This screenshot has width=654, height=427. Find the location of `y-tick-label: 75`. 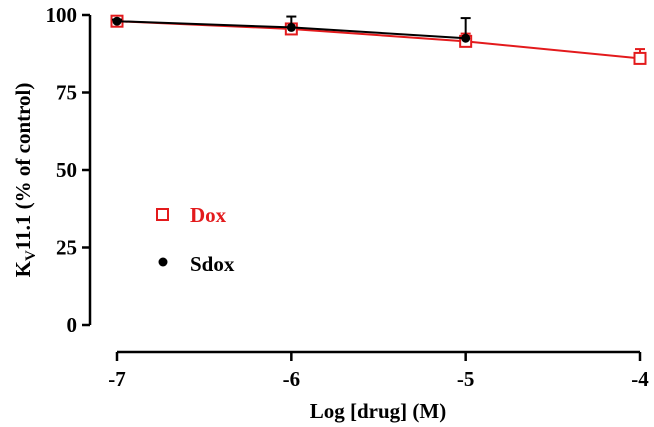

y-tick-label: 75 is located at coordinates (66, 93).